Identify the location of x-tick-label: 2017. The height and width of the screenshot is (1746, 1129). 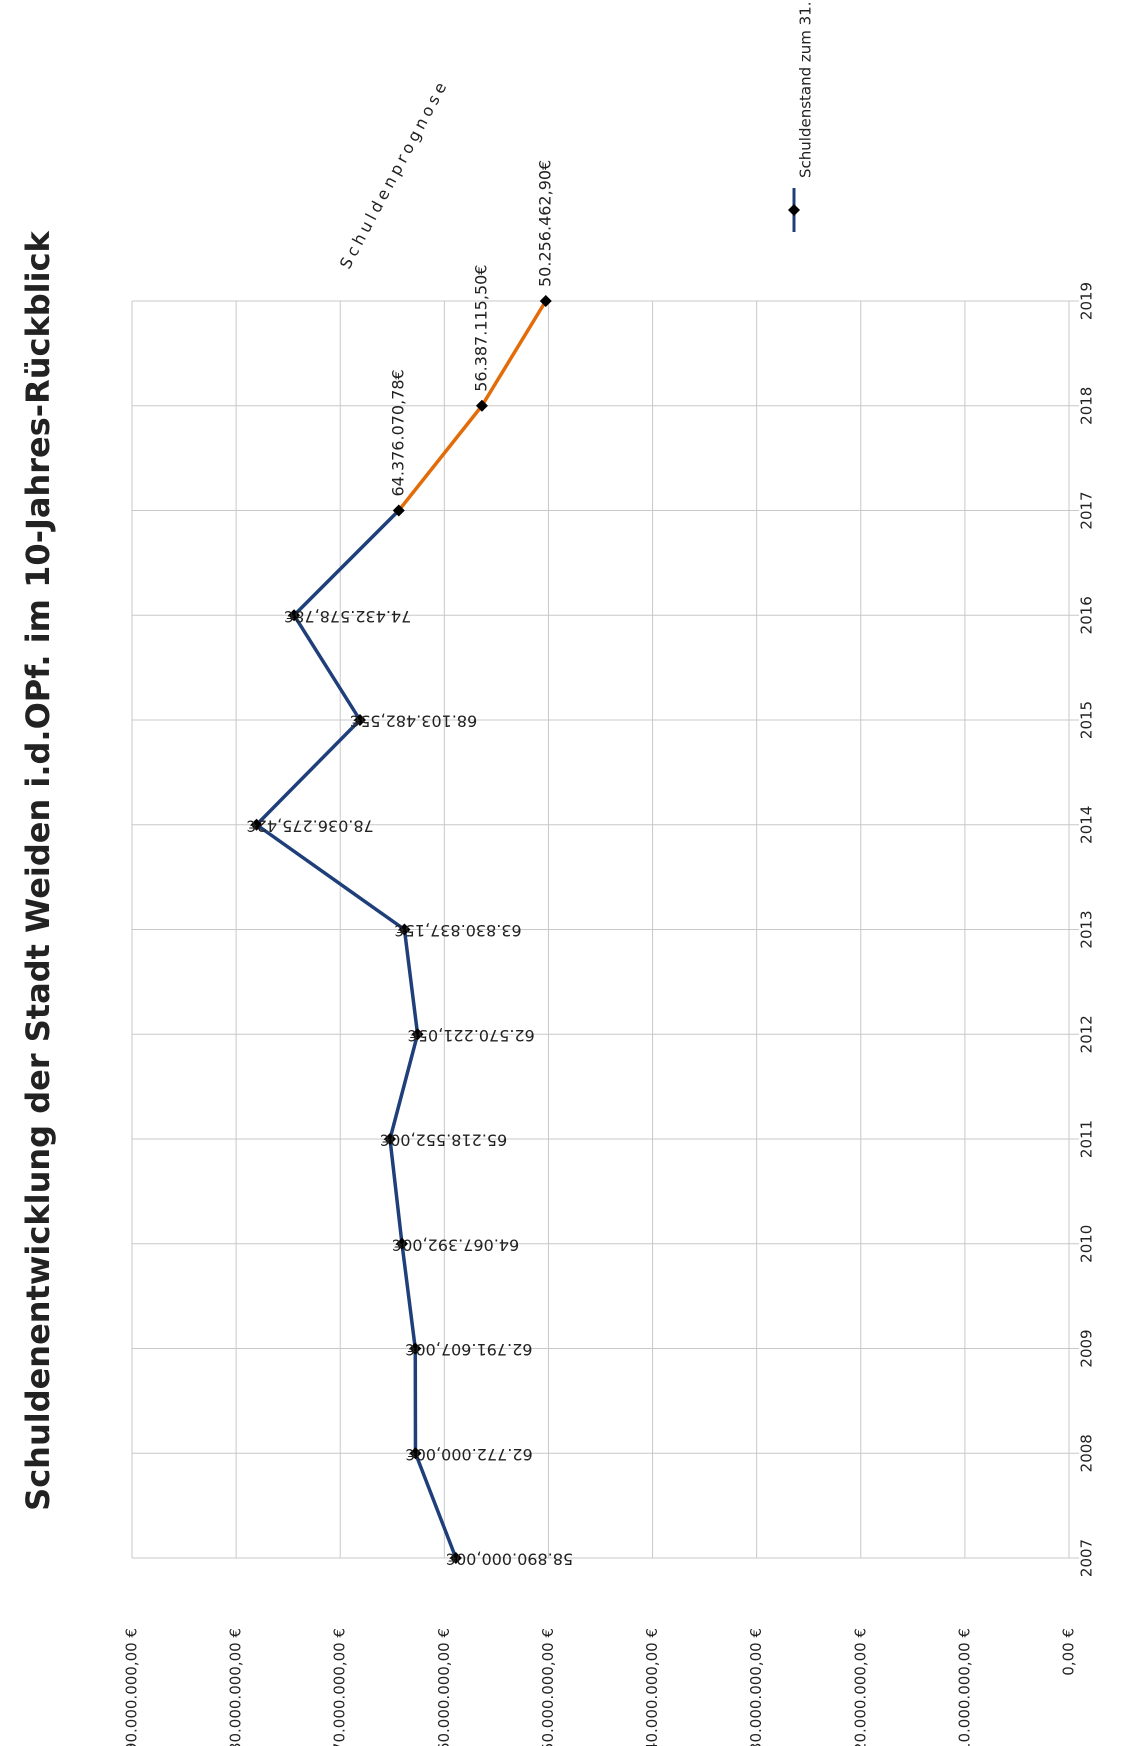
(1087, 510).